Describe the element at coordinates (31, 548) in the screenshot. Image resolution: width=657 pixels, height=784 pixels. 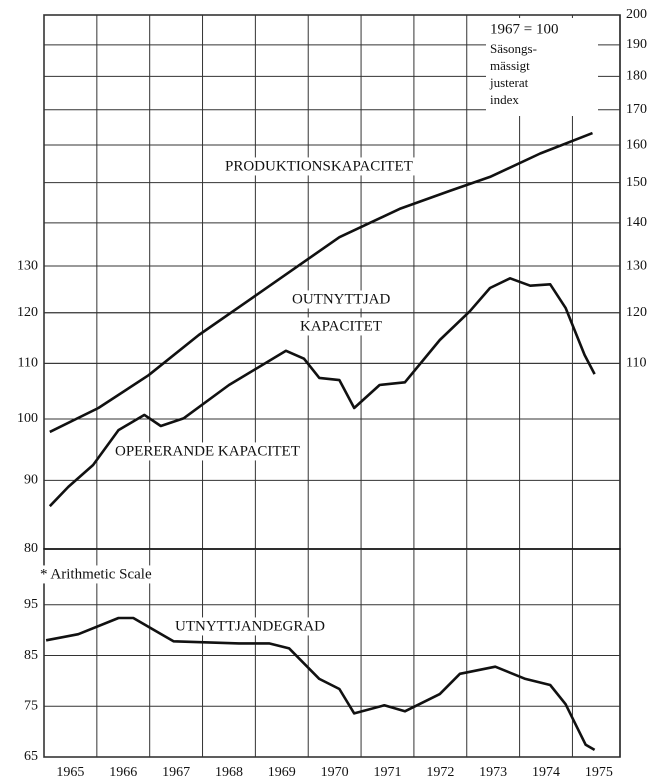
I see `y-tick-label: 80` at that location.